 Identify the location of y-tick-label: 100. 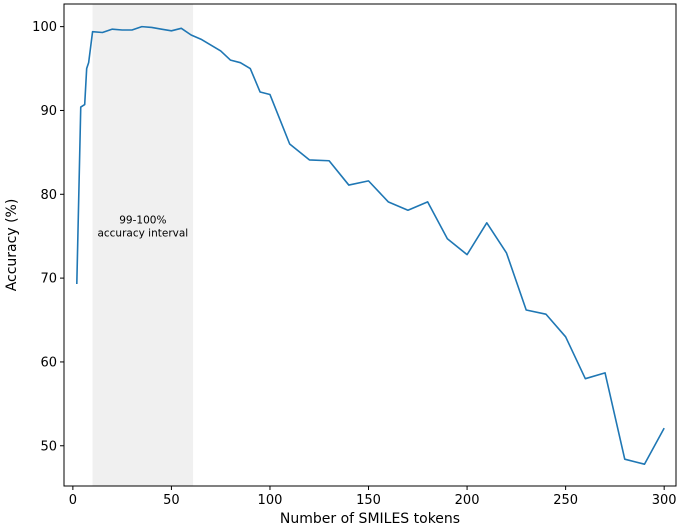
(44, 27).